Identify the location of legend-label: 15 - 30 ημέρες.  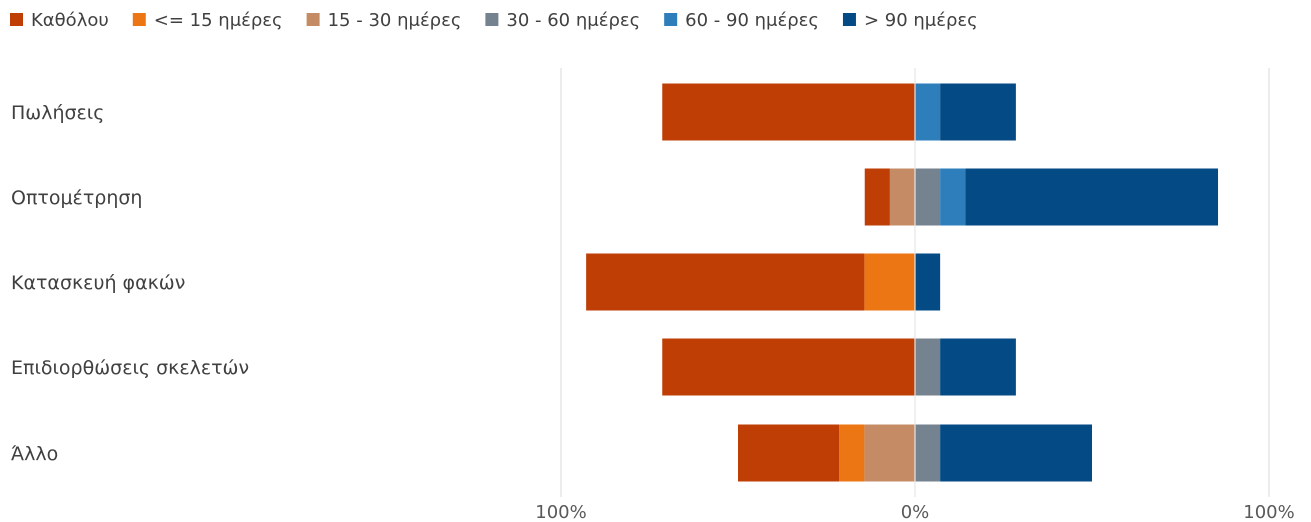
(395, 20).